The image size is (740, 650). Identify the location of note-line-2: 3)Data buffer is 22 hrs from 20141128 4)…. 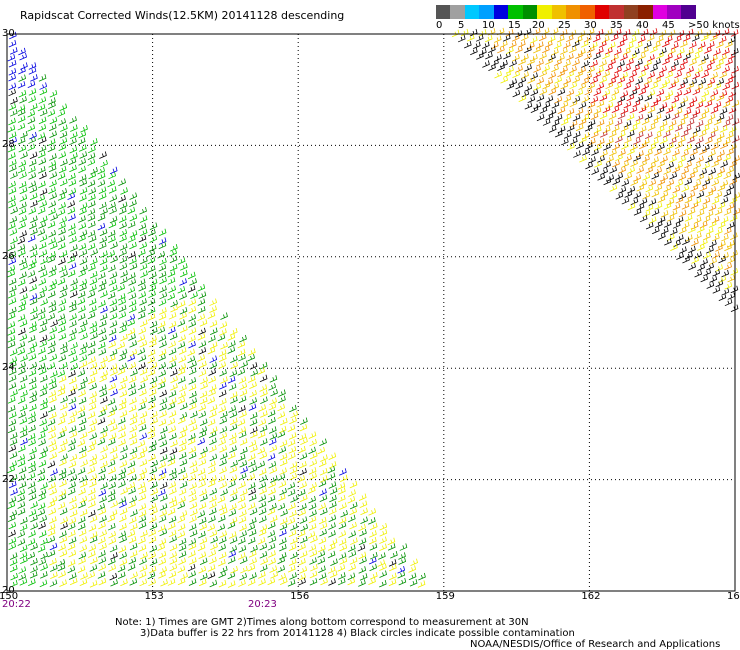
(357, 633).